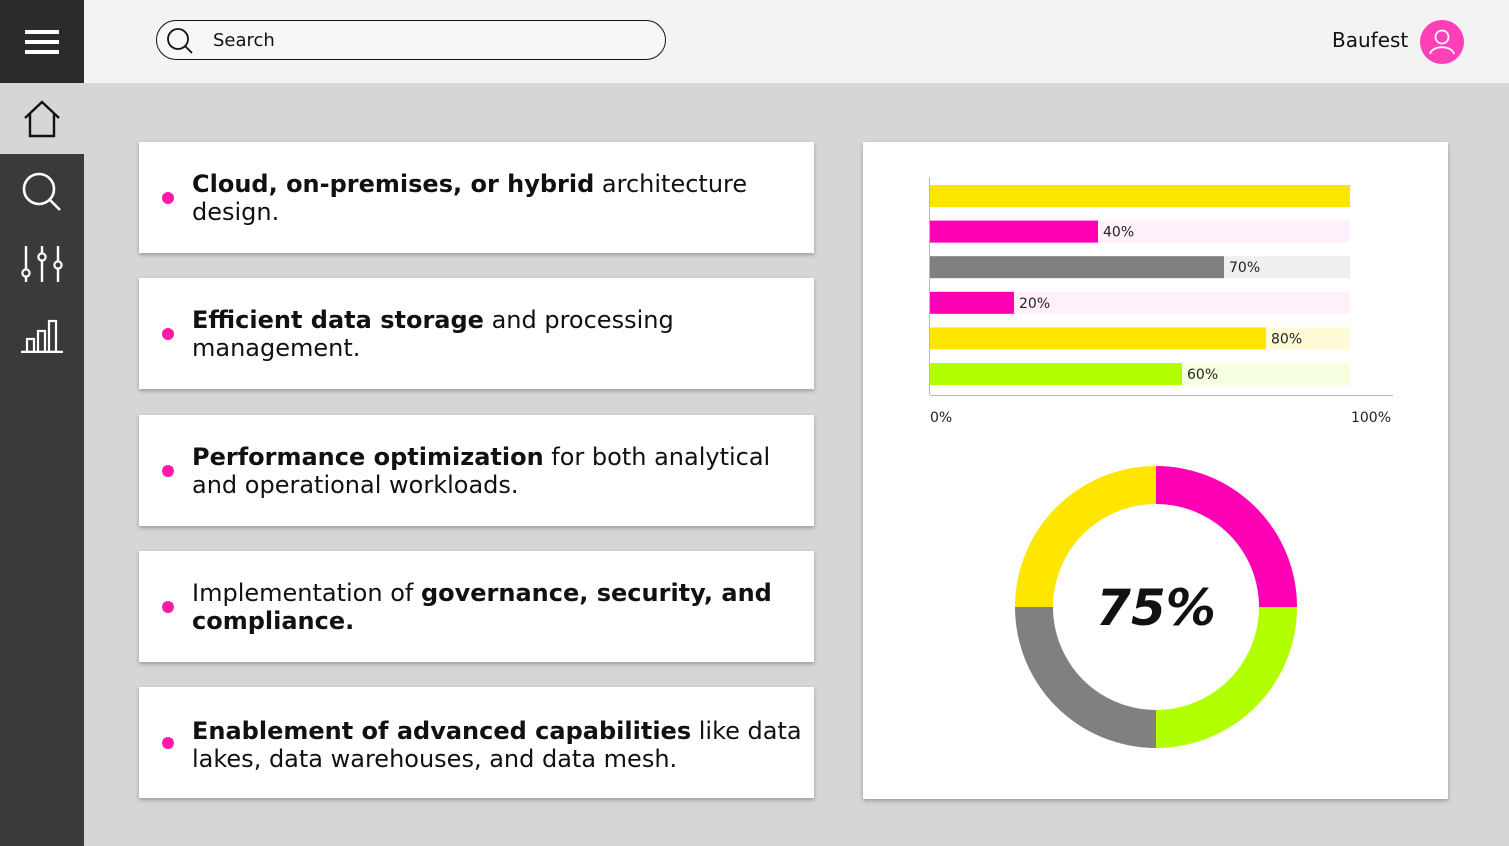  I want to click on sidebar-item-search, so click(42, 192).